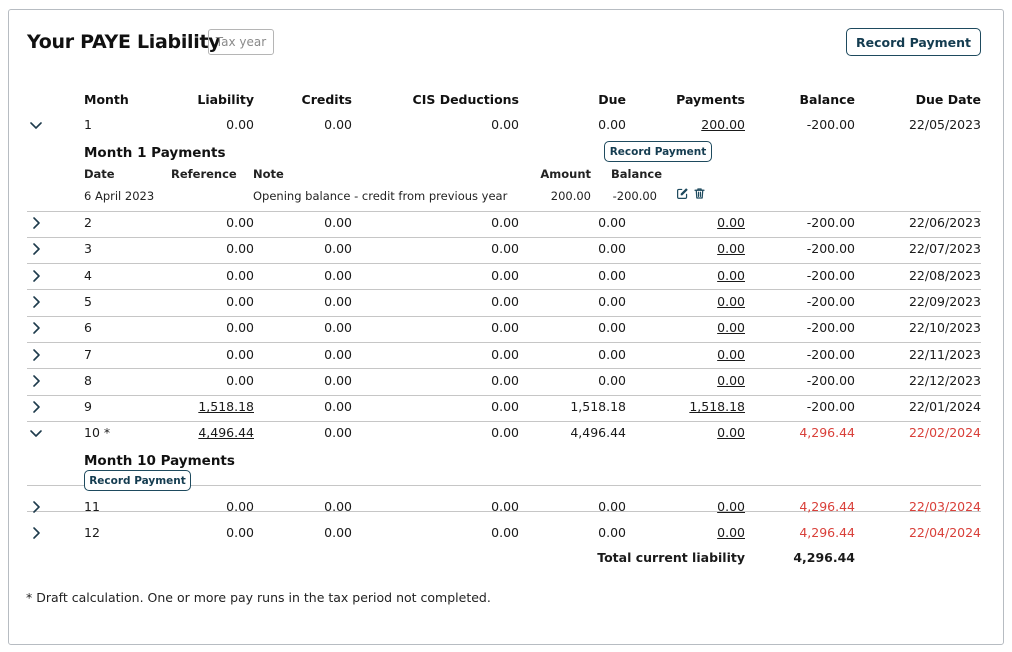 This screenshot has height=652, width=1012. Describe the element at coordinates (944, 327) in the screenshot. I see `row-due-date: 22/10/2023` at that location.